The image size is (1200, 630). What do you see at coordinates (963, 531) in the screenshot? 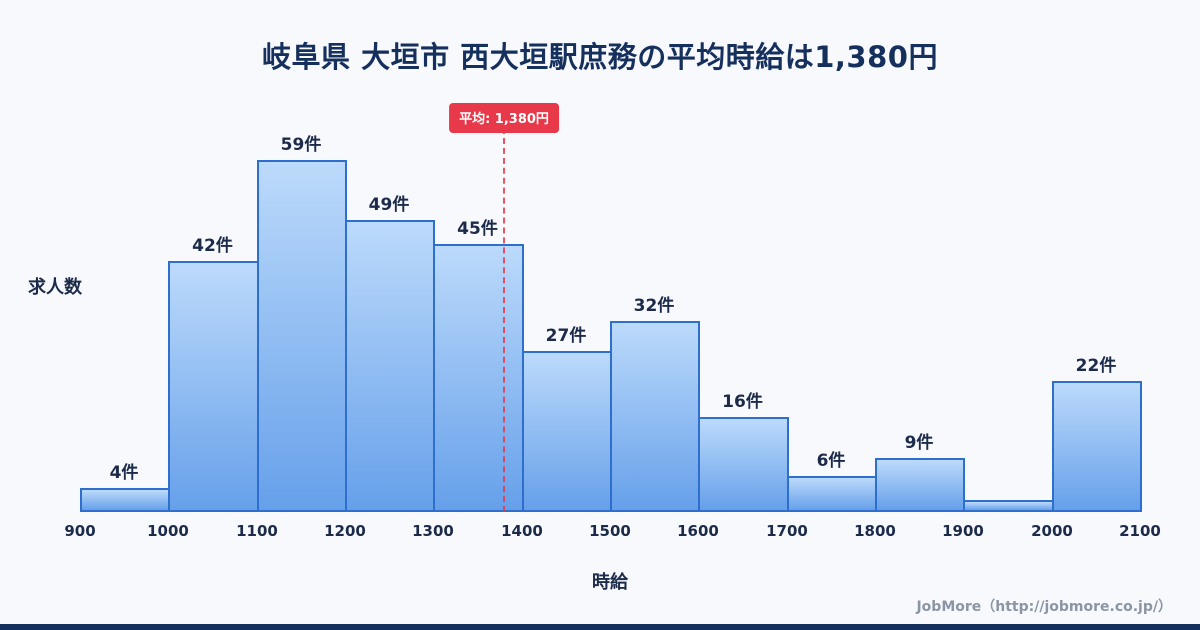
I see `x-tick-label: 1900` at bounding box center [963, 531].